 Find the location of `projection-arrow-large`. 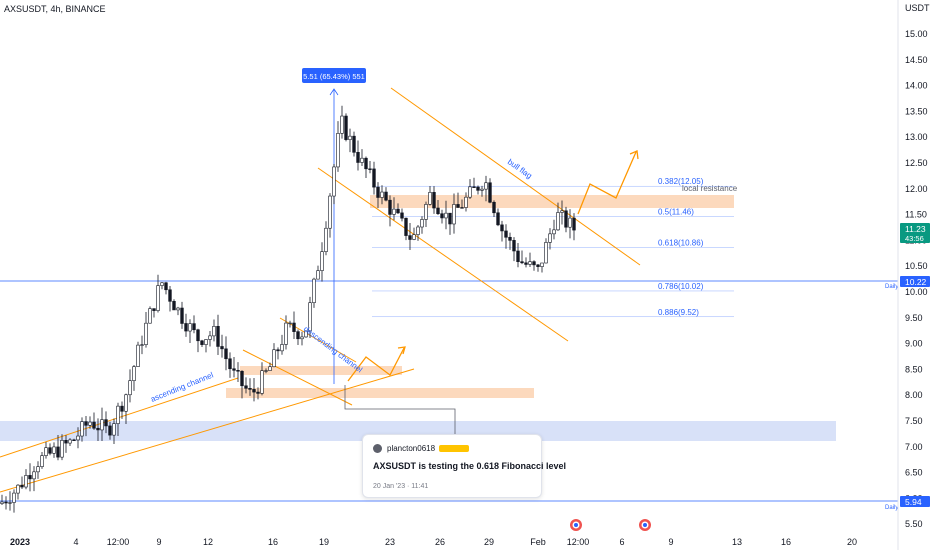

projection-arrow-large is located at coordinates (608, 182).